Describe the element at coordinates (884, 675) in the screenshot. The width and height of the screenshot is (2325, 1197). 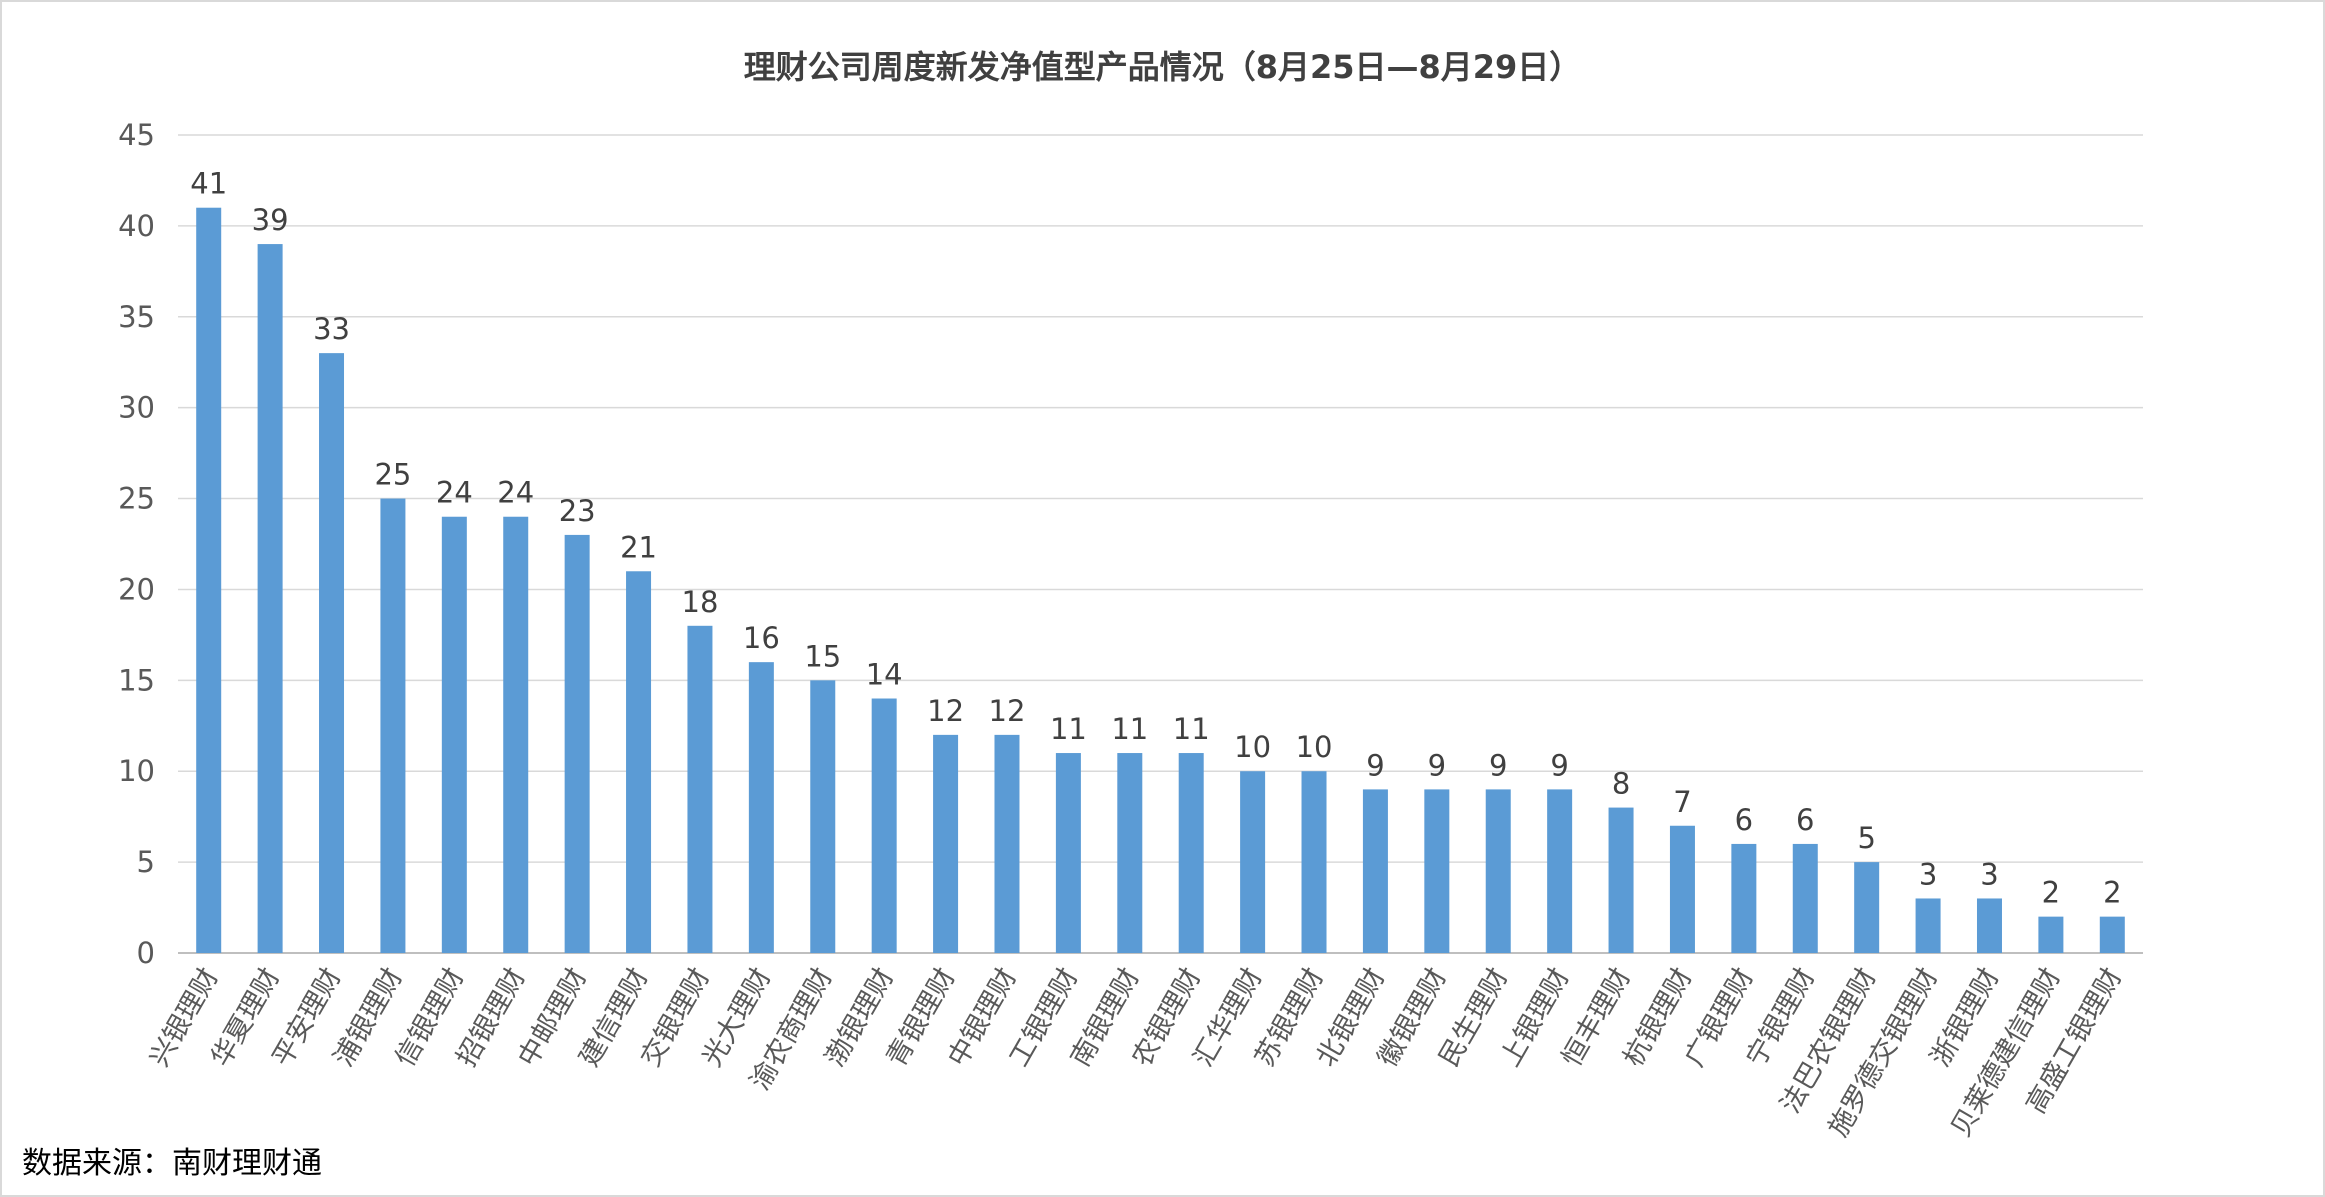
I see `data-label: 14` at that location.